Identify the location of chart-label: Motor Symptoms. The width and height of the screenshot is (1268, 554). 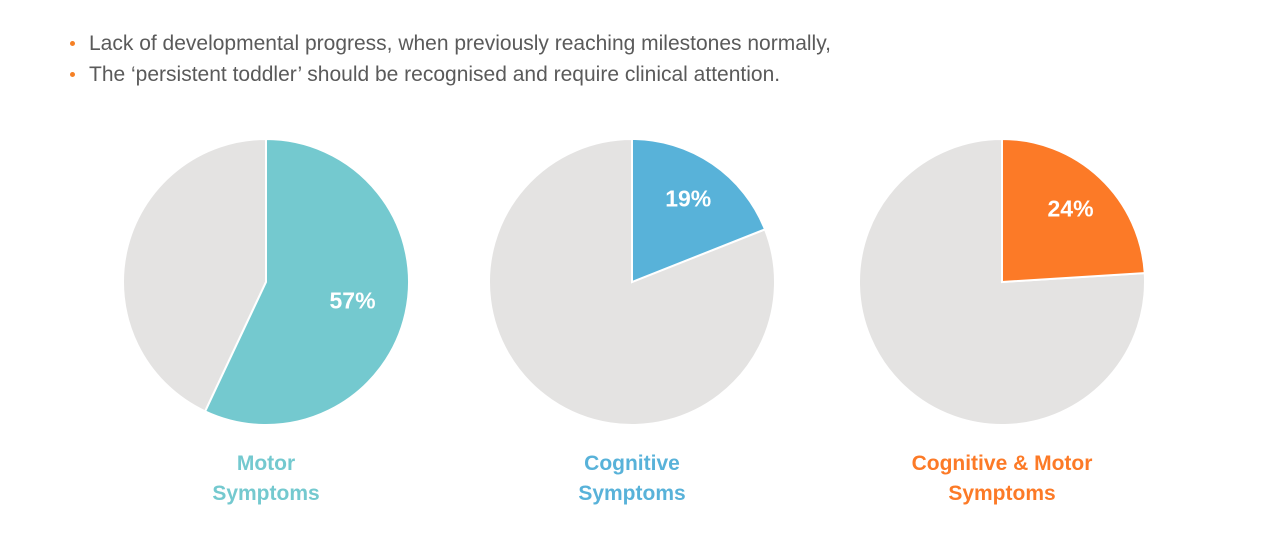
(266, 479).